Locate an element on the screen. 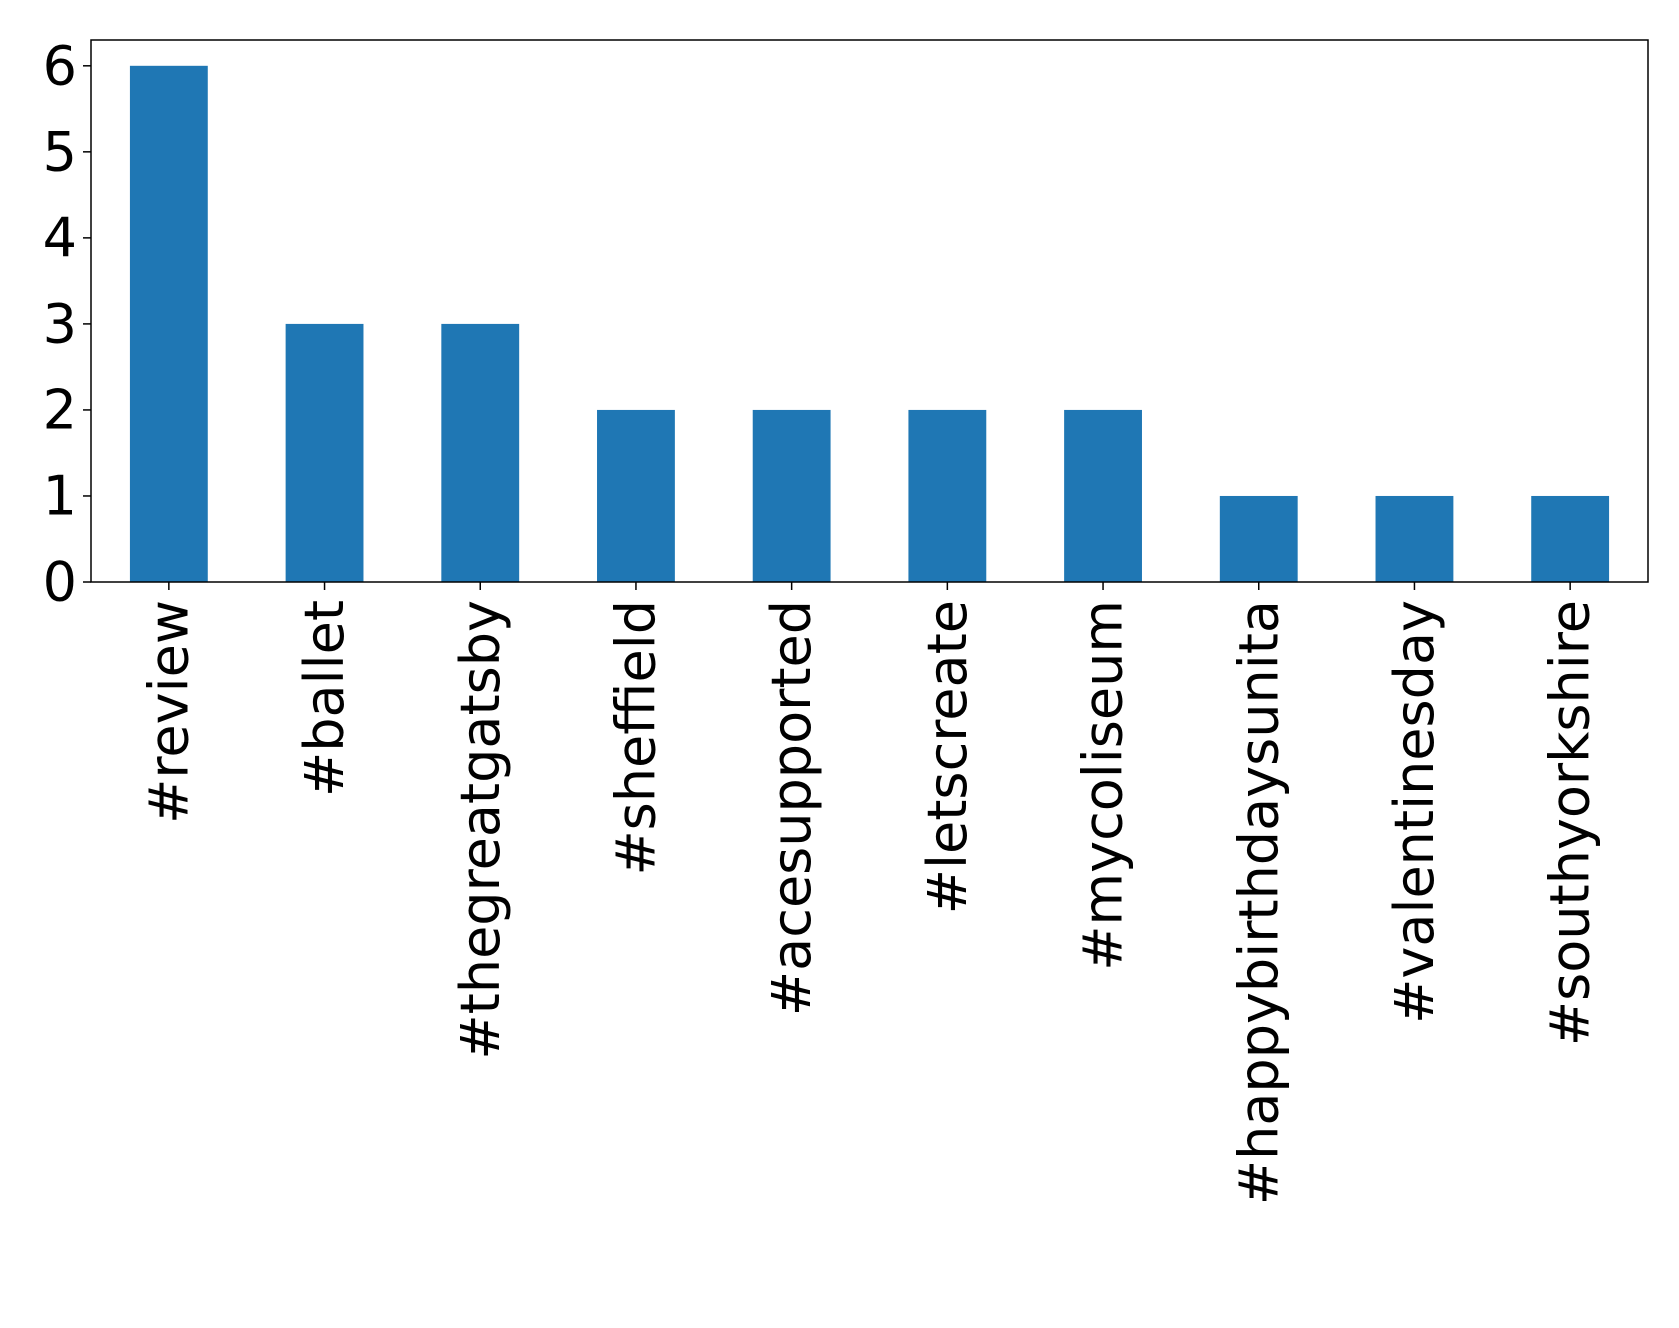 Image resolution: width=1679 pixels, height=1328 pixels. x-tick-label: #valentinesday is located at coordinates (1414, 812).